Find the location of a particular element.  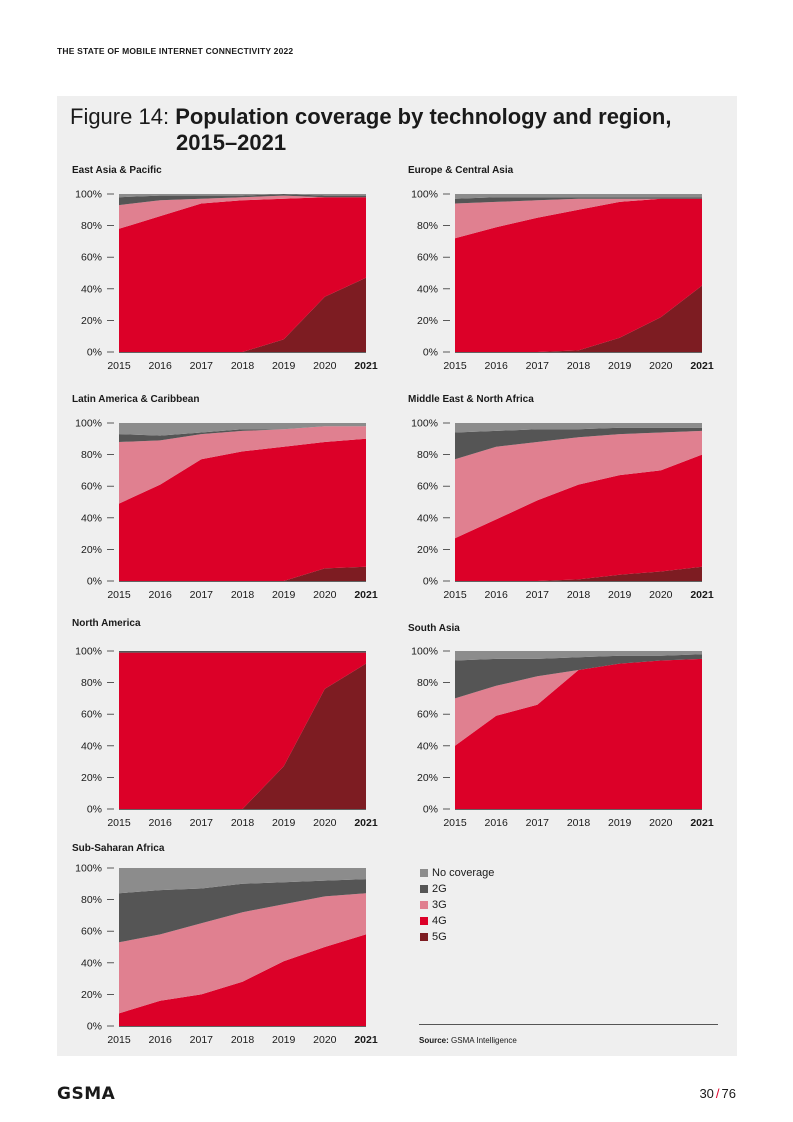

area-4g-sub-saharan-africa is located at coordinates (242, 980).